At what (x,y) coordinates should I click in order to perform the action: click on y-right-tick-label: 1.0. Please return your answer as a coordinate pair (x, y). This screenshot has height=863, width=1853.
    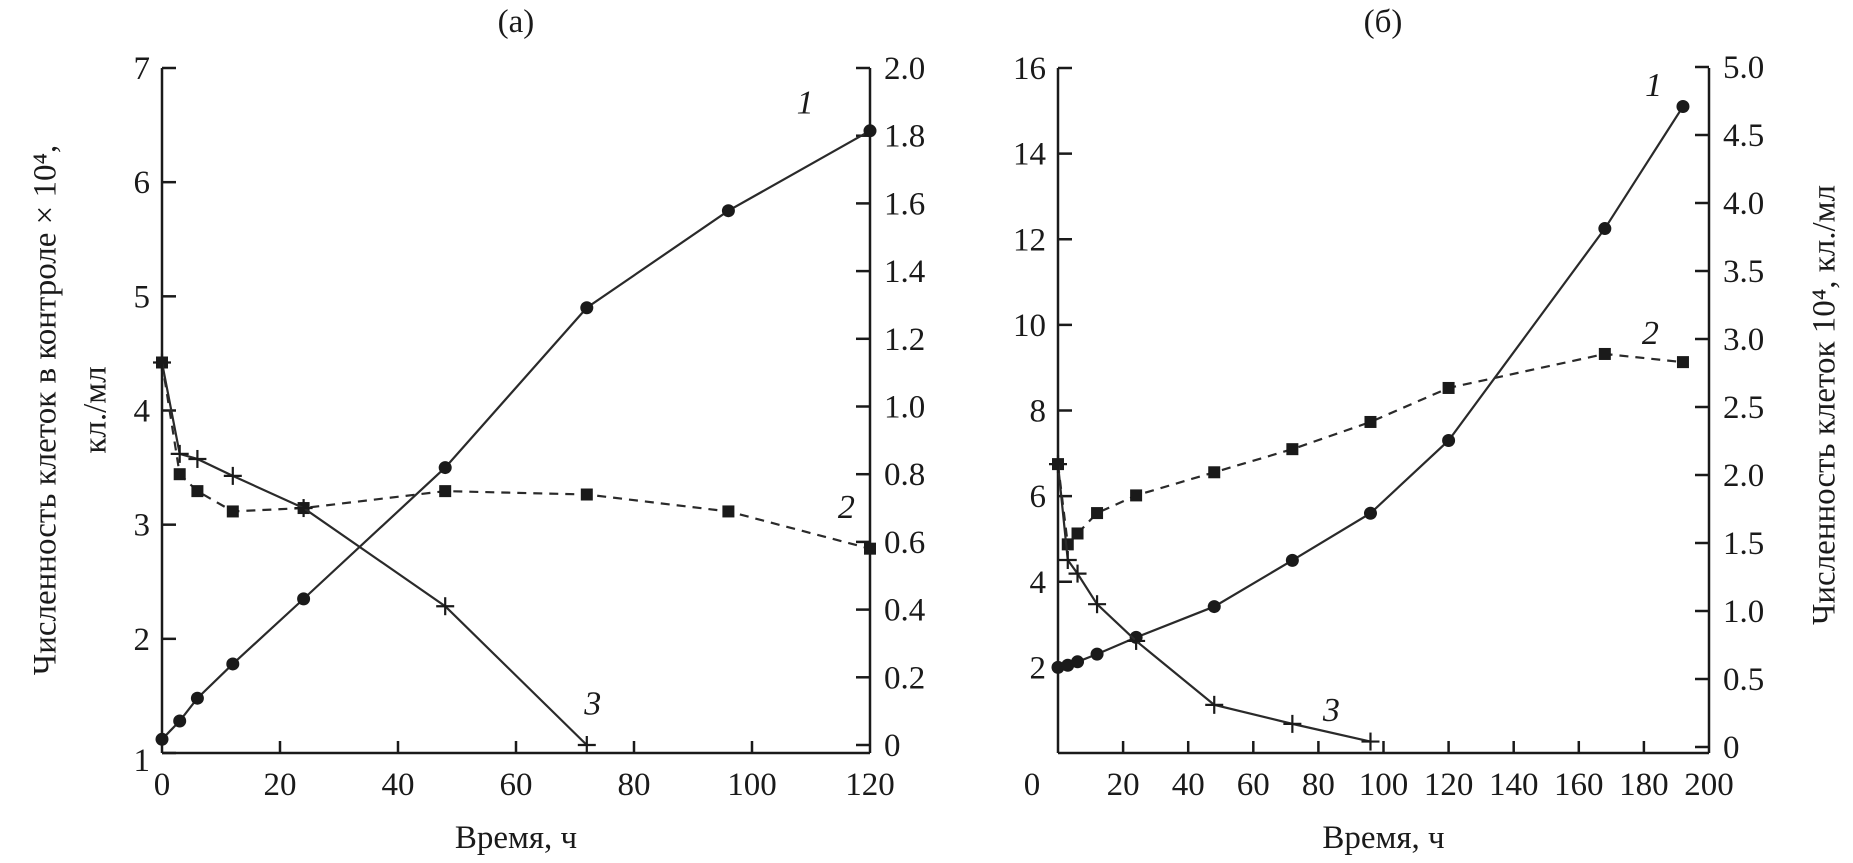
    Looking at the image, I should click on (1743, 612).